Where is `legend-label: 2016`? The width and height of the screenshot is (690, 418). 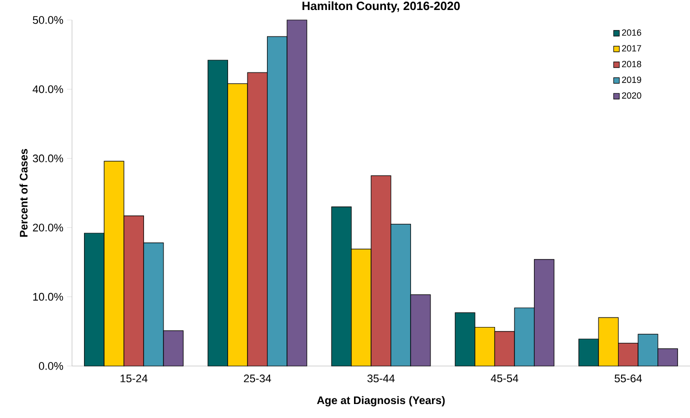
legend-label: 2016 is located at coordinates (632, 32).